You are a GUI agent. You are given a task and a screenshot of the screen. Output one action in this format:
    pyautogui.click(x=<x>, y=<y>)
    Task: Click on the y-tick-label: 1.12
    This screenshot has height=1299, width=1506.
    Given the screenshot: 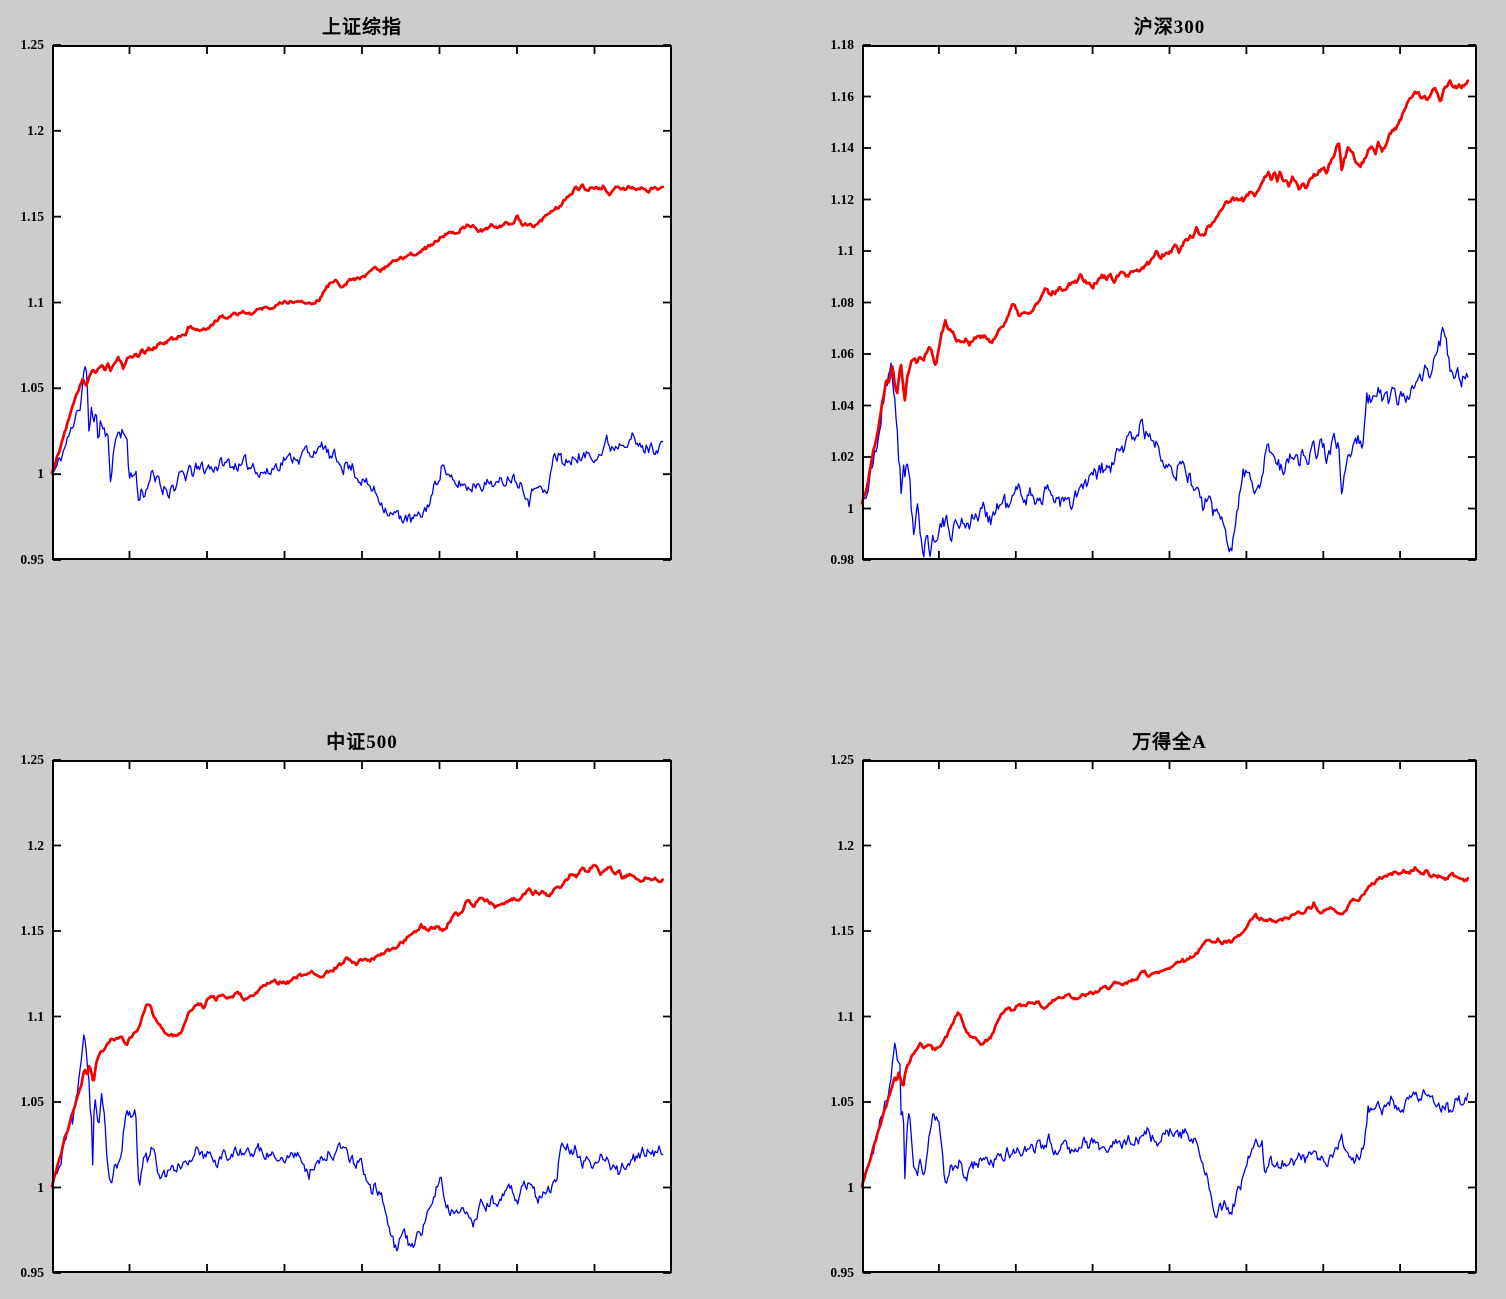 What is the action you would take?
    pyautogui.click(x=842, y=199)
    